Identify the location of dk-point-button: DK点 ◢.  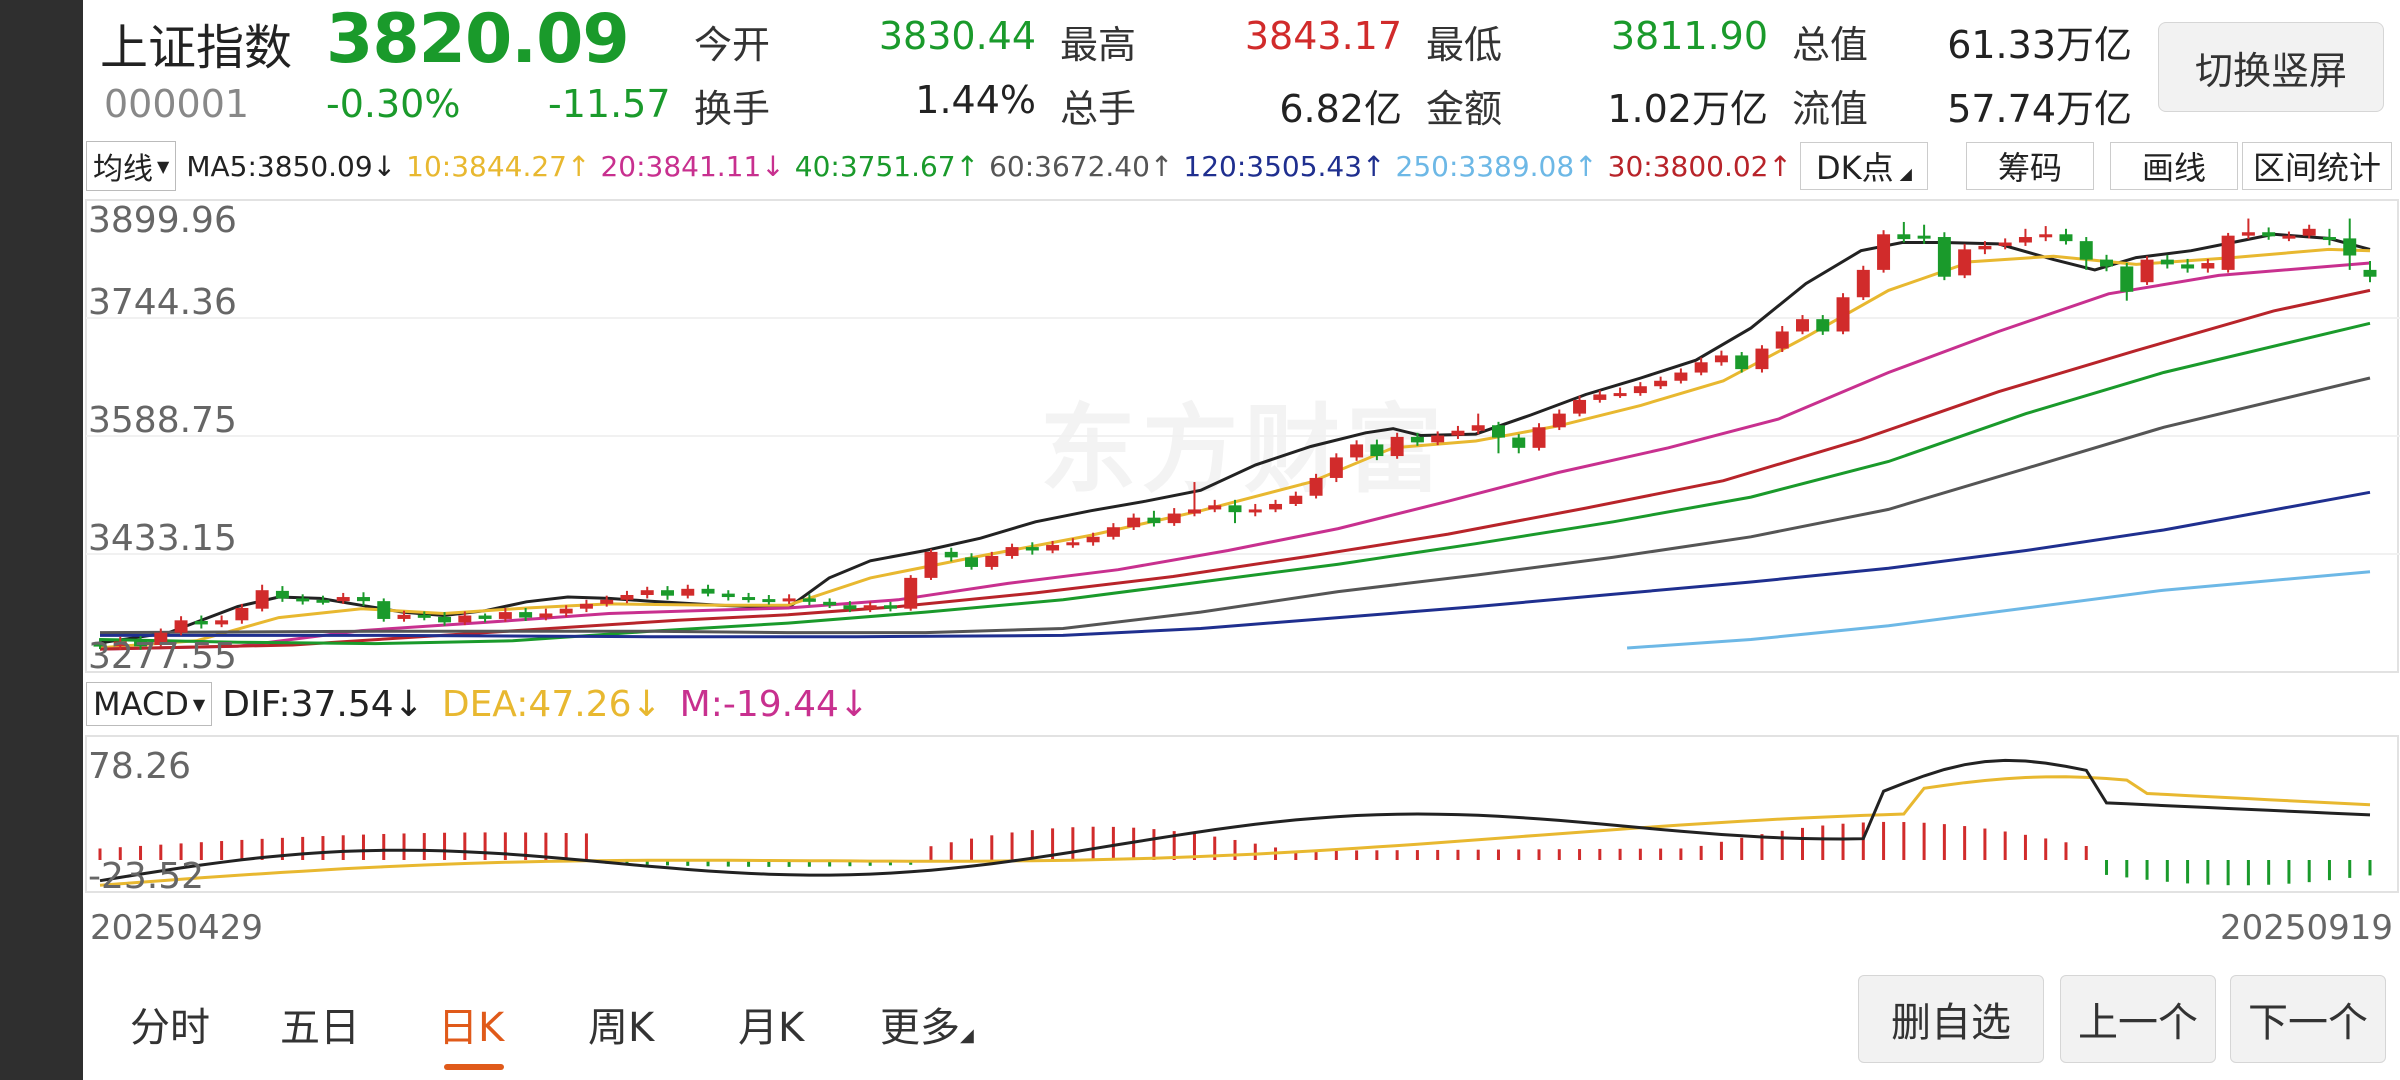
(1864, 166).